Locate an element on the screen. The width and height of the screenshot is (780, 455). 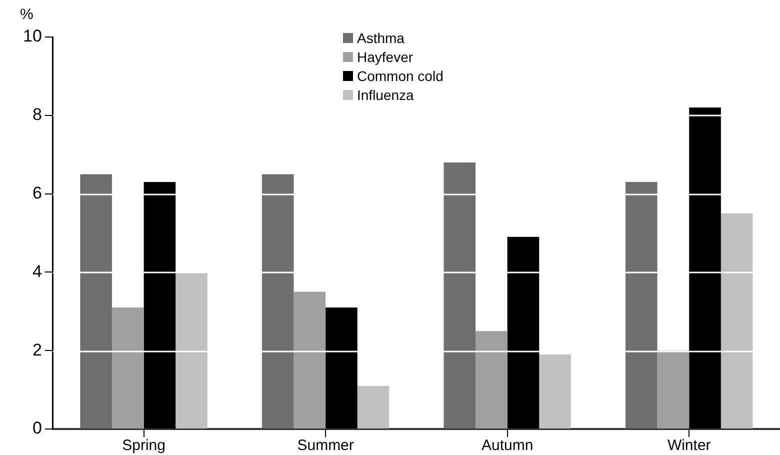
x-tick-label: Autumn is located at coordinates (507, 445).